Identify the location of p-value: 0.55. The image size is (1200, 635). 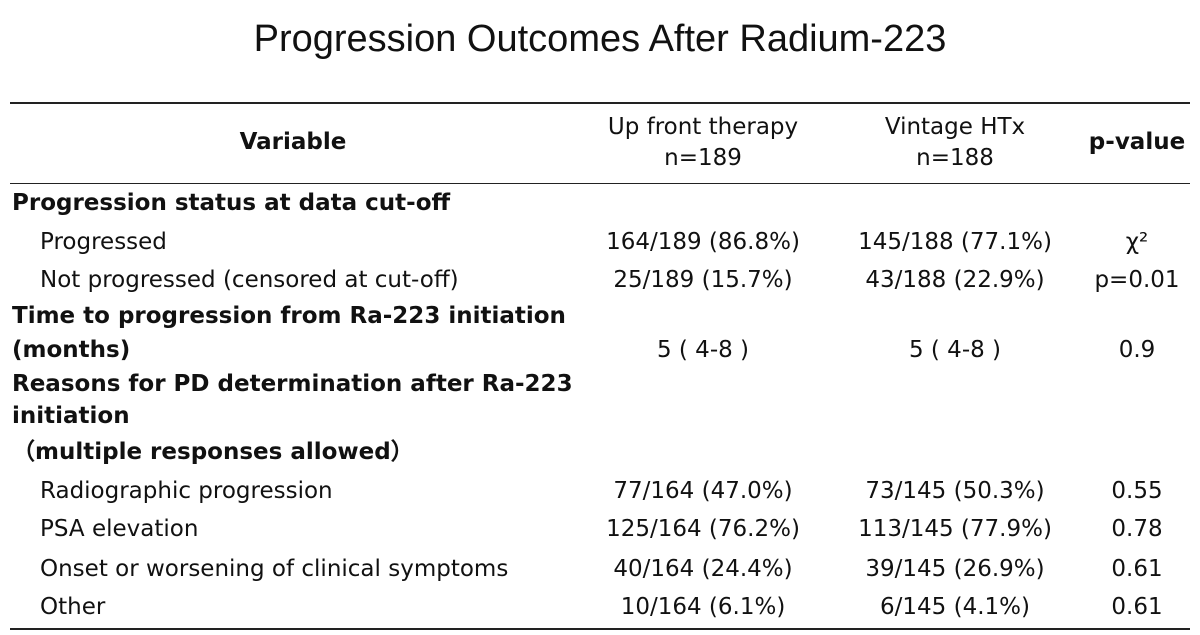
(1137, 491).